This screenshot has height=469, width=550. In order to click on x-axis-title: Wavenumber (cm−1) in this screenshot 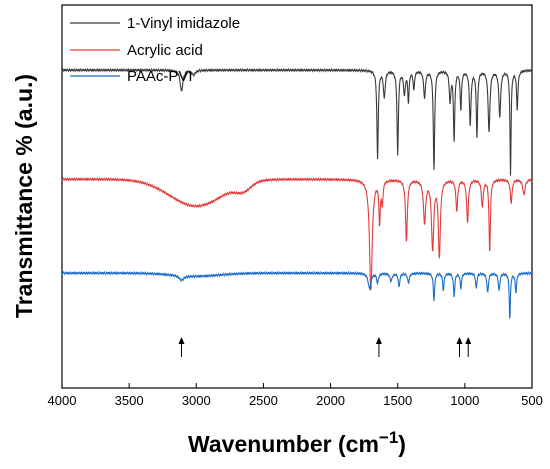, I will do `click(297, 442)`.